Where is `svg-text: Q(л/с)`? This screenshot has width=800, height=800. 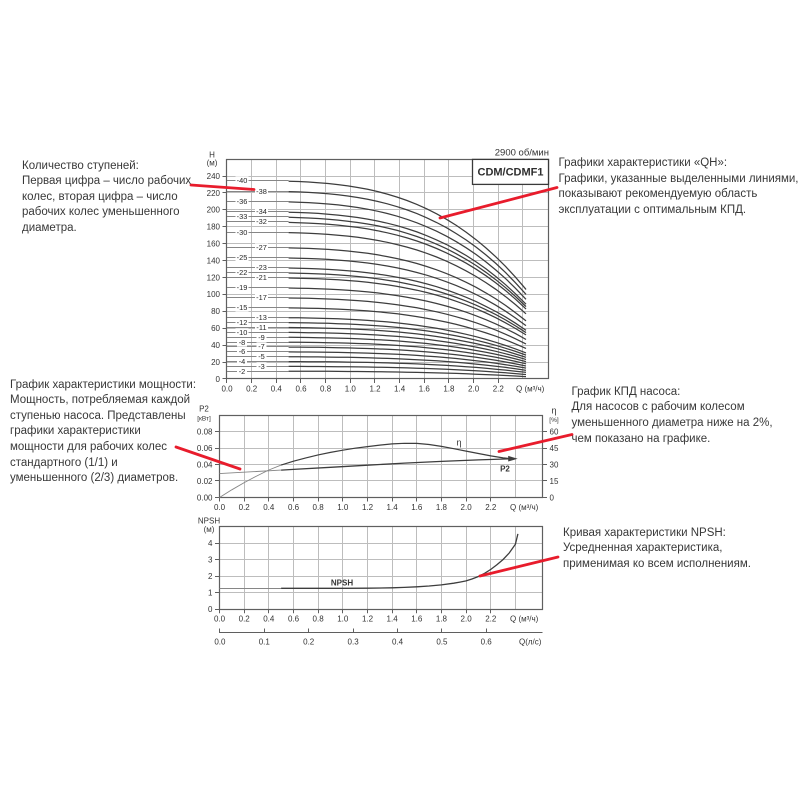
svg-text: Q(л/с) is located at coordinates (530, 641).